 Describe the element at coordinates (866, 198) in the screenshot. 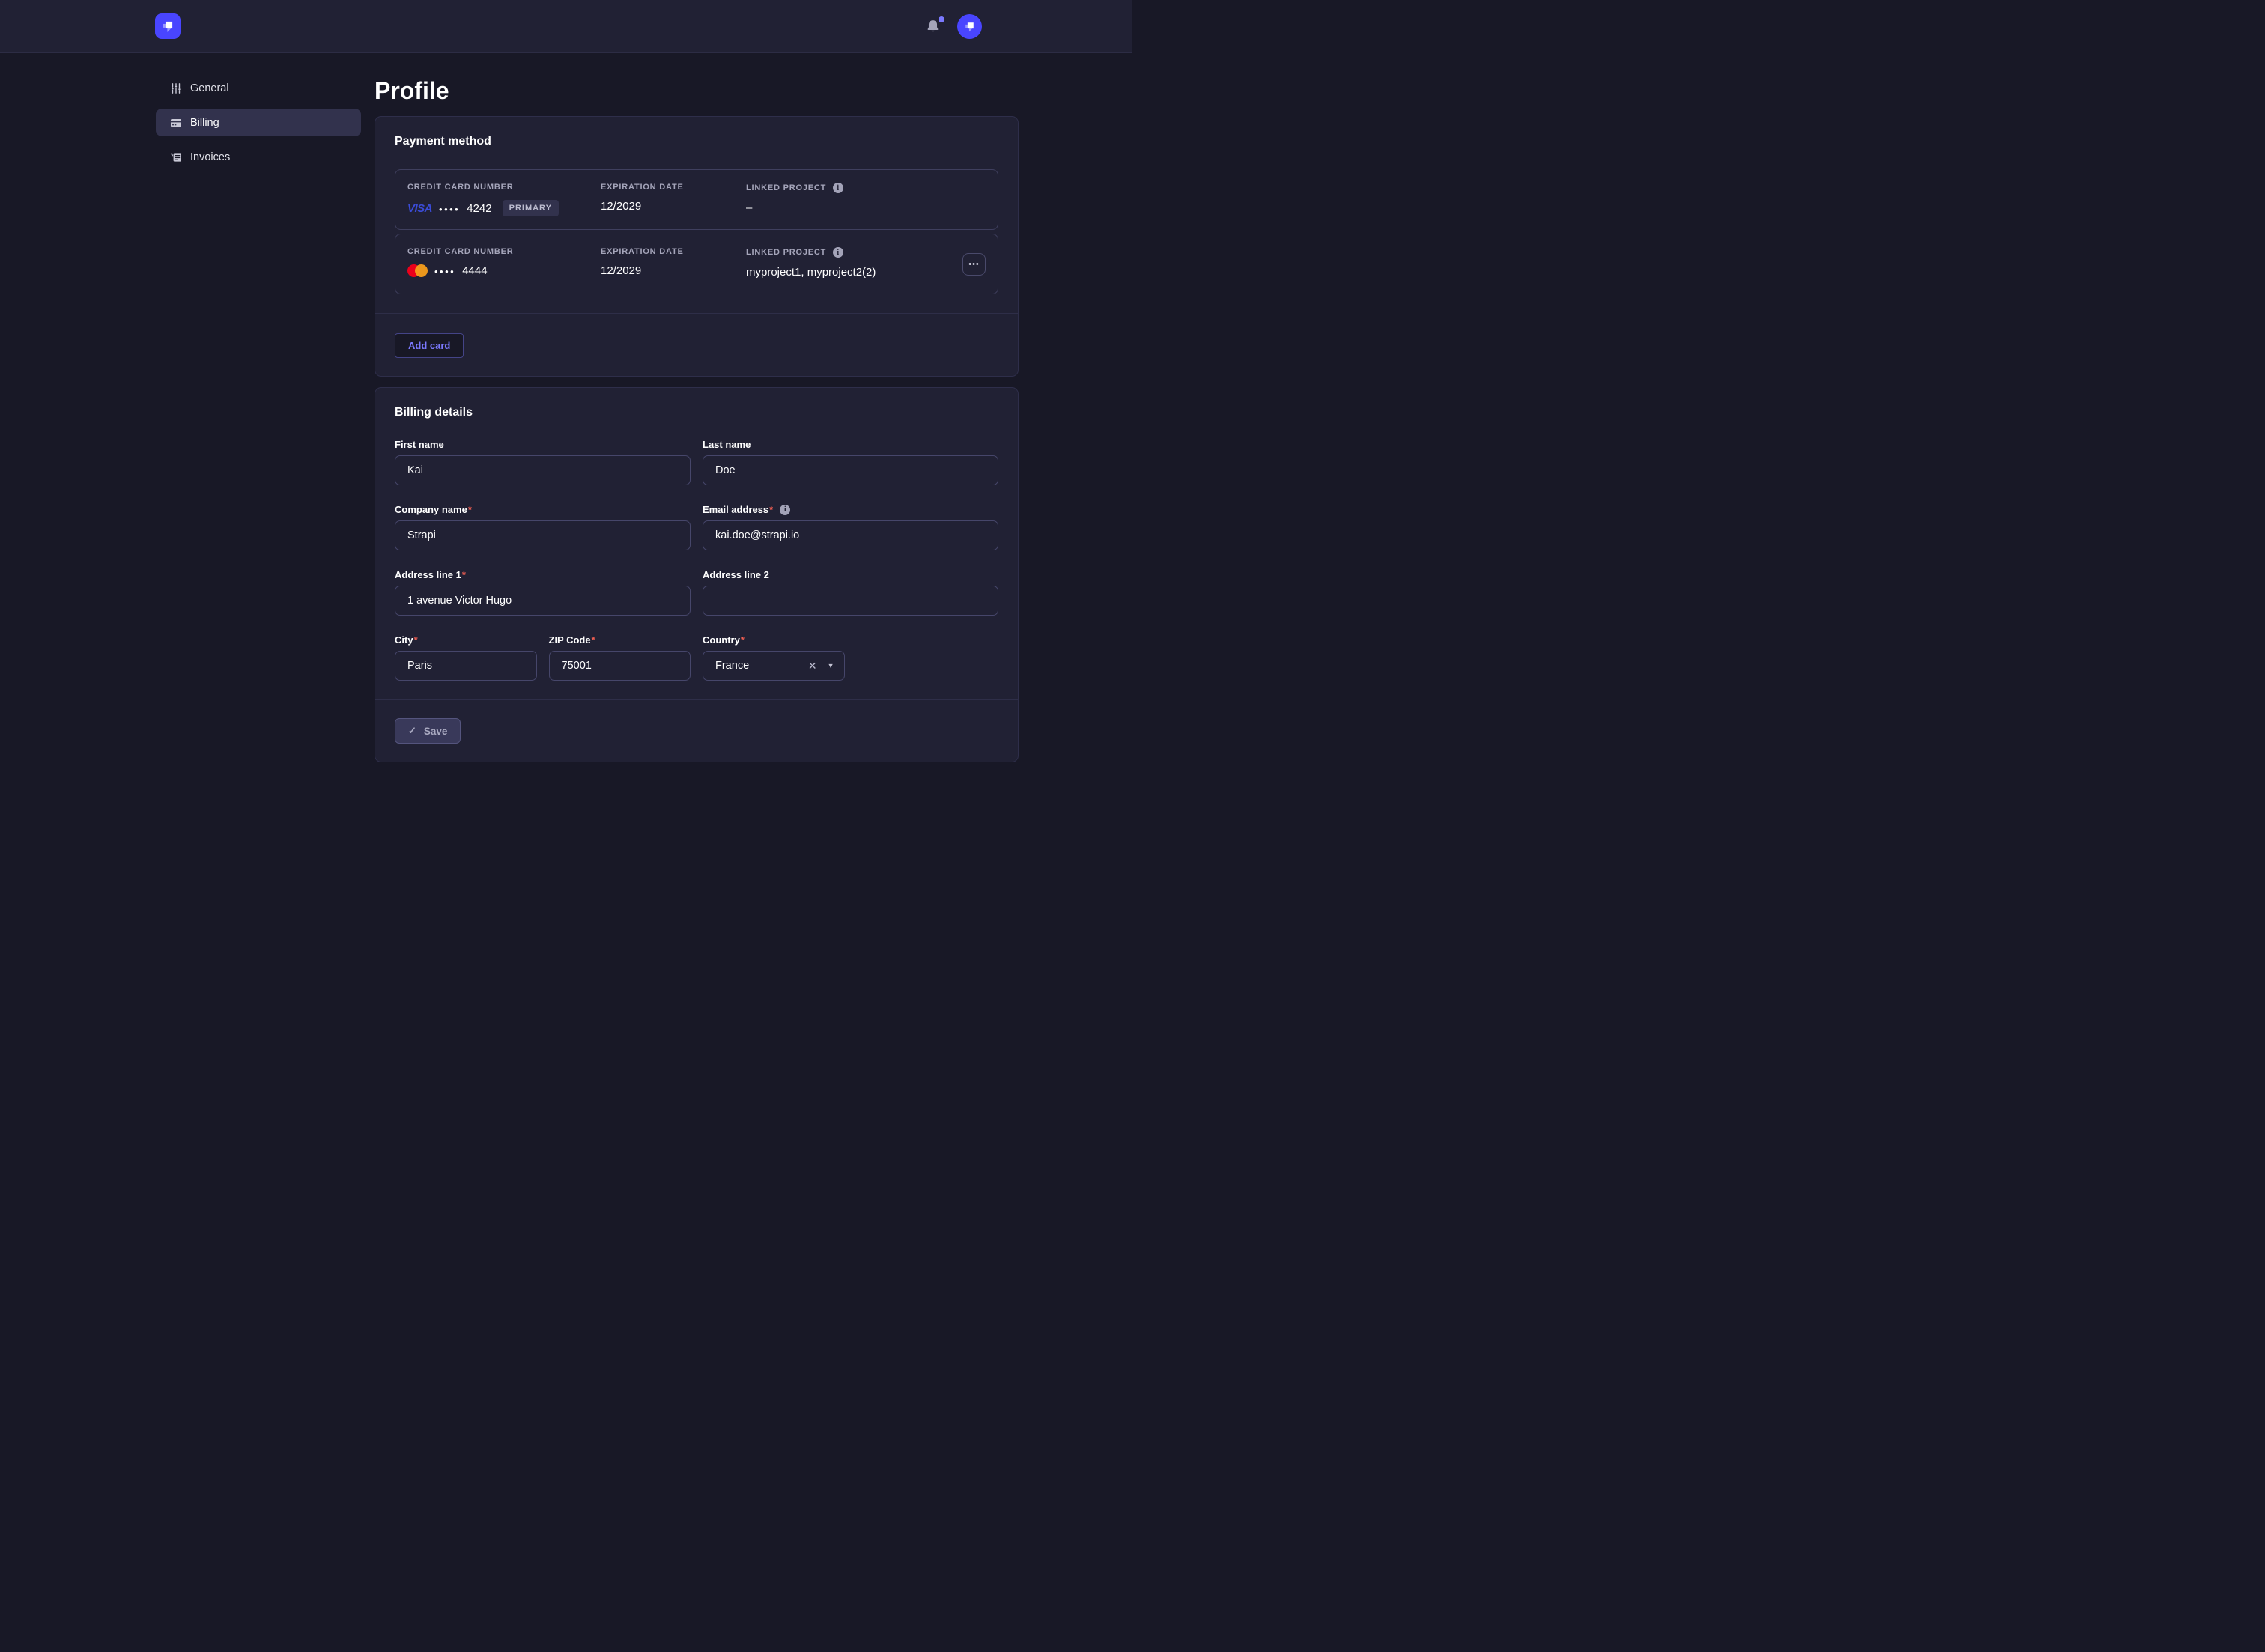

I see `linked-project-column: LINKED PROJECT i –` at that location.